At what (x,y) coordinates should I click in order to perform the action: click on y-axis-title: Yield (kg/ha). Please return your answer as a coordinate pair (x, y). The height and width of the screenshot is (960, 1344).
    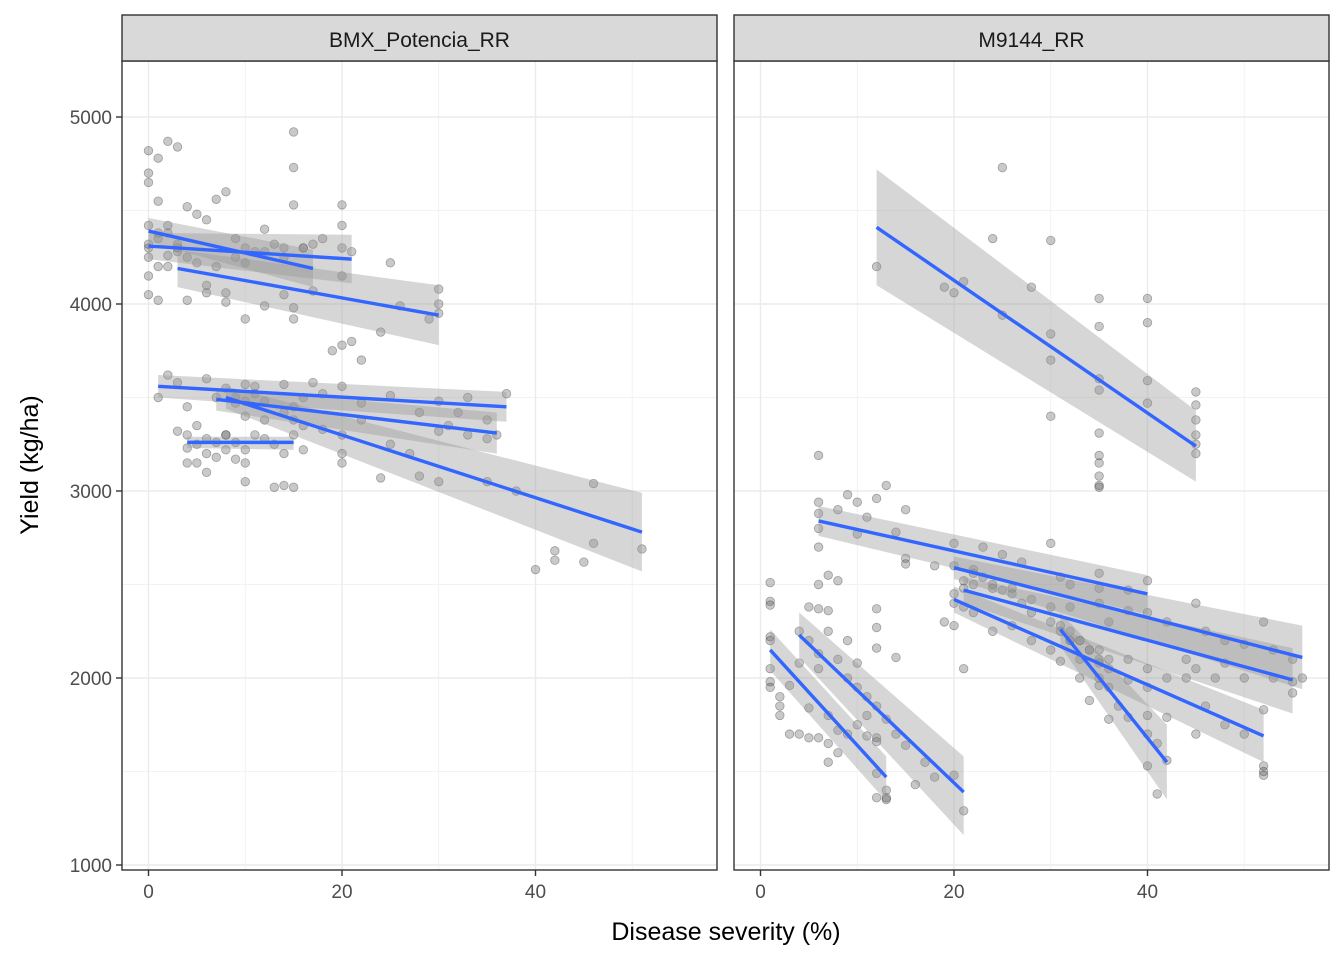
    Looking at the image, I should click on (30, 464).